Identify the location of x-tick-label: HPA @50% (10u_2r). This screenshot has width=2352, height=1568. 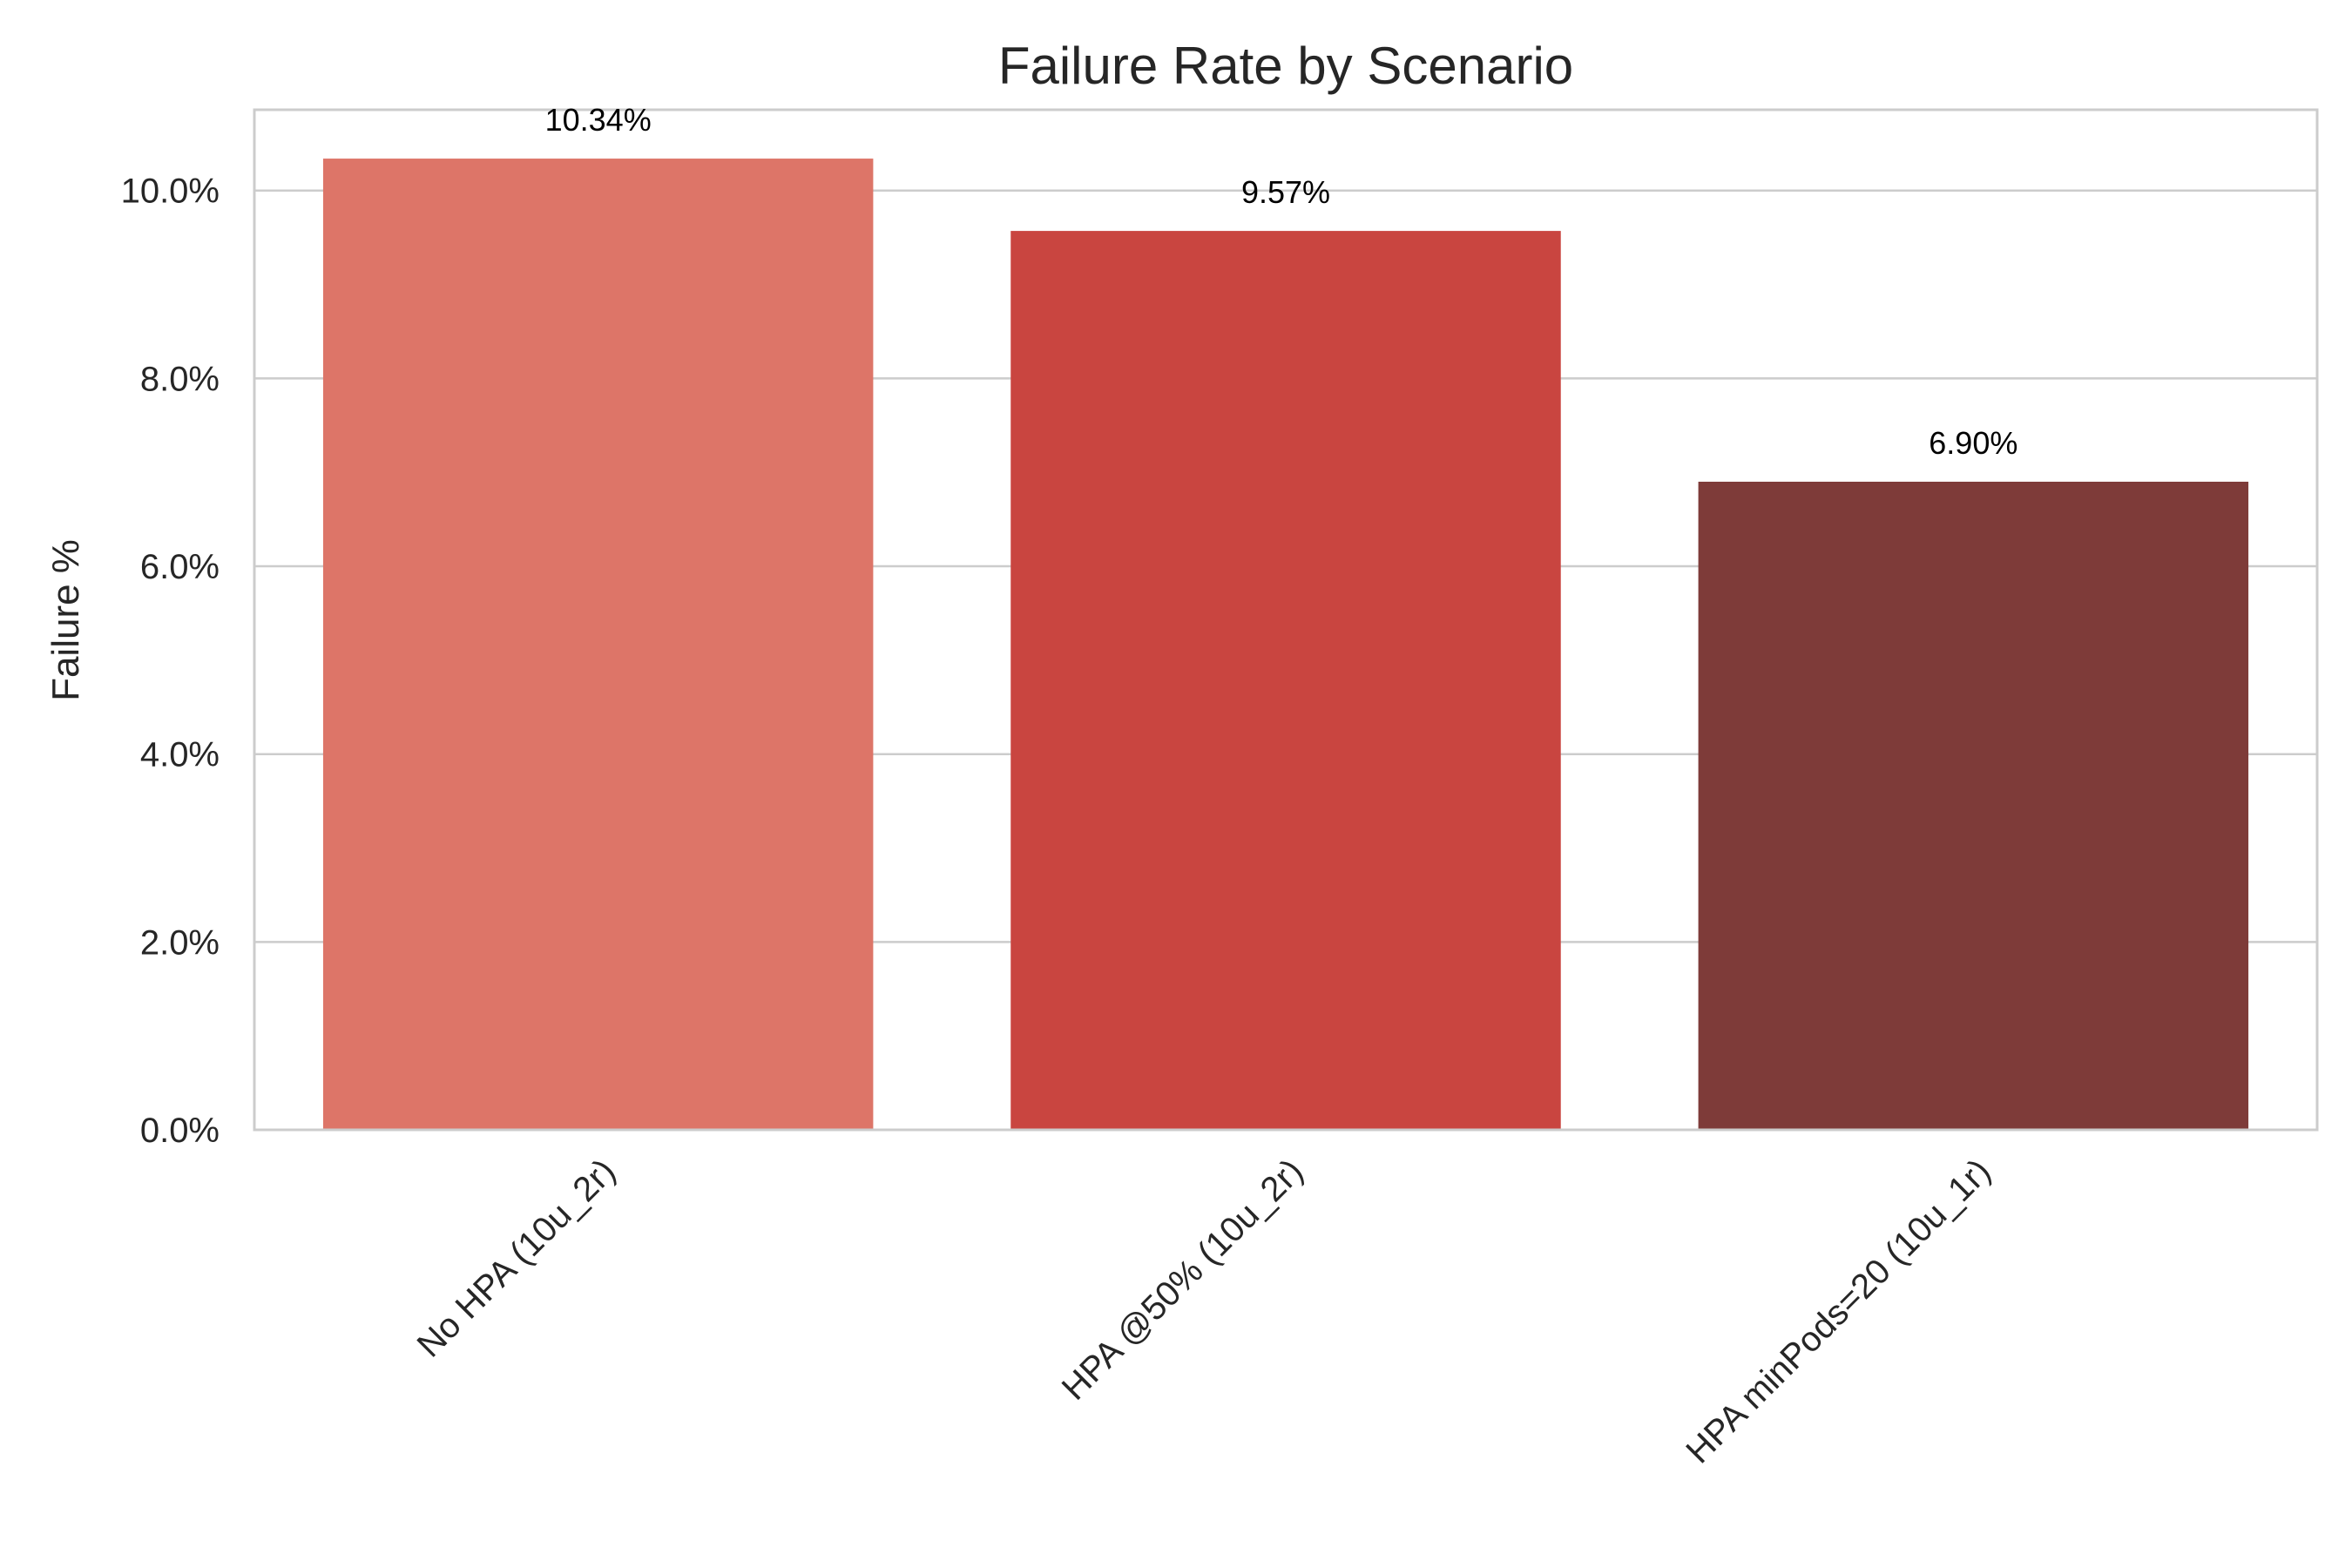
(1183, 1280).